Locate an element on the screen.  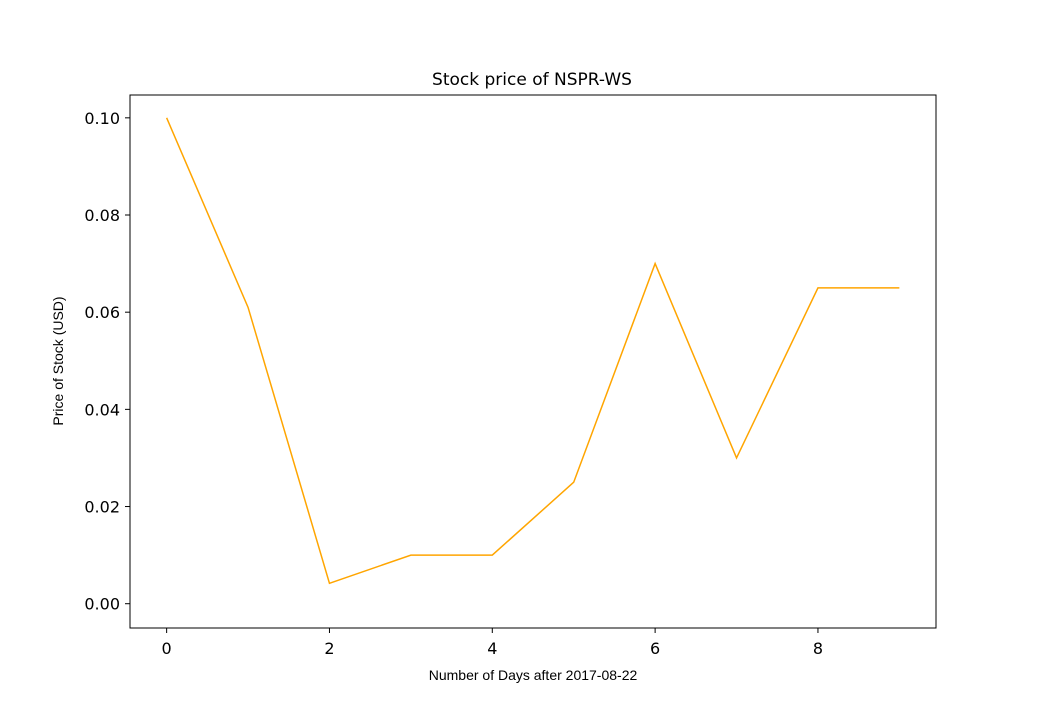
x-tick-label: 6 is located at coordinates (655, 648).